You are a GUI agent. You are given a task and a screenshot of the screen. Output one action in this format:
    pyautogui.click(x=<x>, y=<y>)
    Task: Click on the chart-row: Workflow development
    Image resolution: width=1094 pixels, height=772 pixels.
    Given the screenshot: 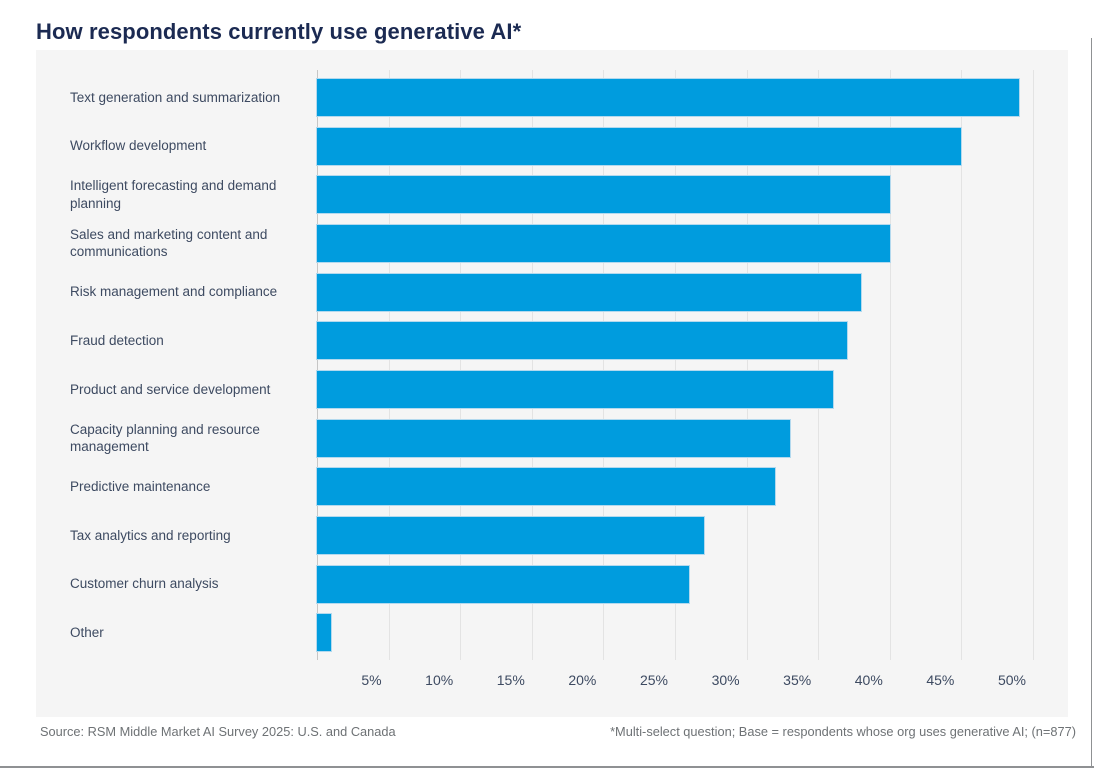 What is the action you would take?
    pyautogui.click(x=552, y=146)
    